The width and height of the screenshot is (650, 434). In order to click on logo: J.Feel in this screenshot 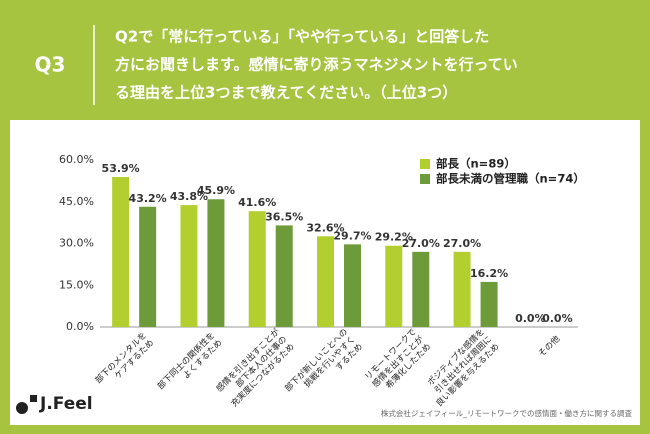, I will do `click(54, 404)`.